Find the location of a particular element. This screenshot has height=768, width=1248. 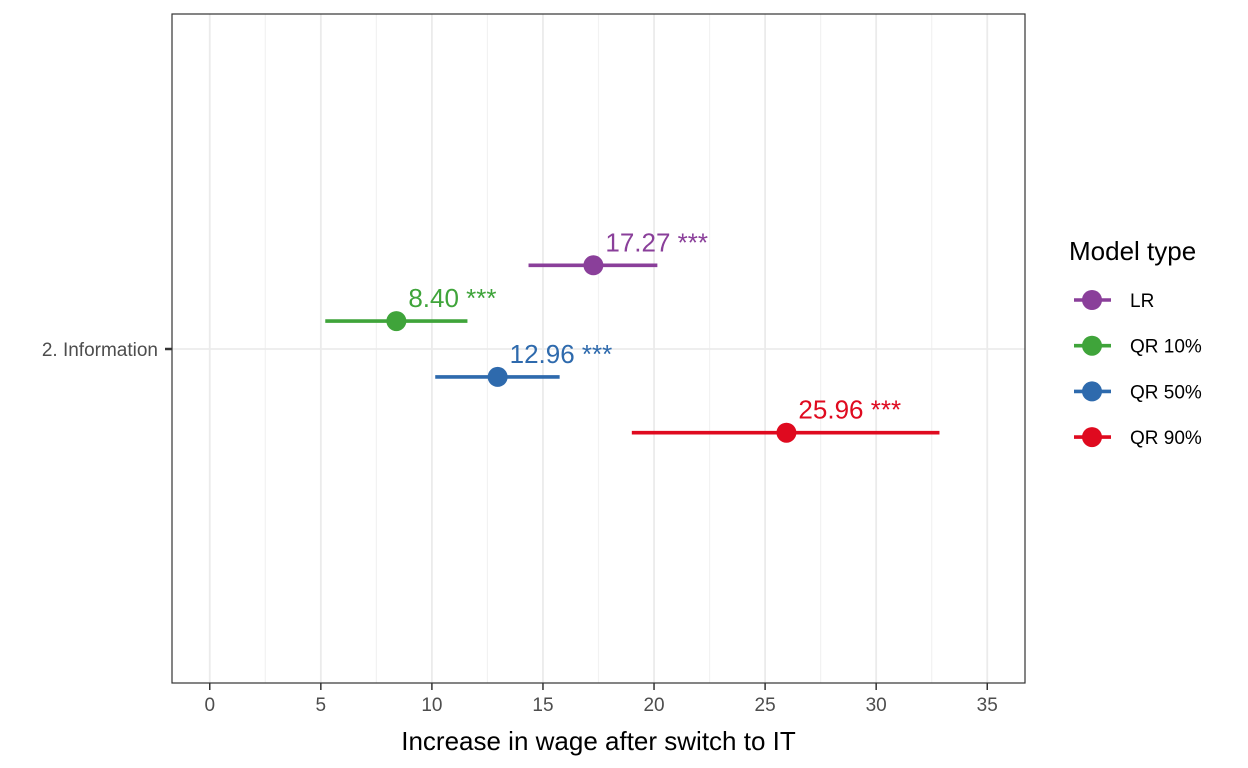

x-tick-label: 35 is located at coordinates (987, 705).